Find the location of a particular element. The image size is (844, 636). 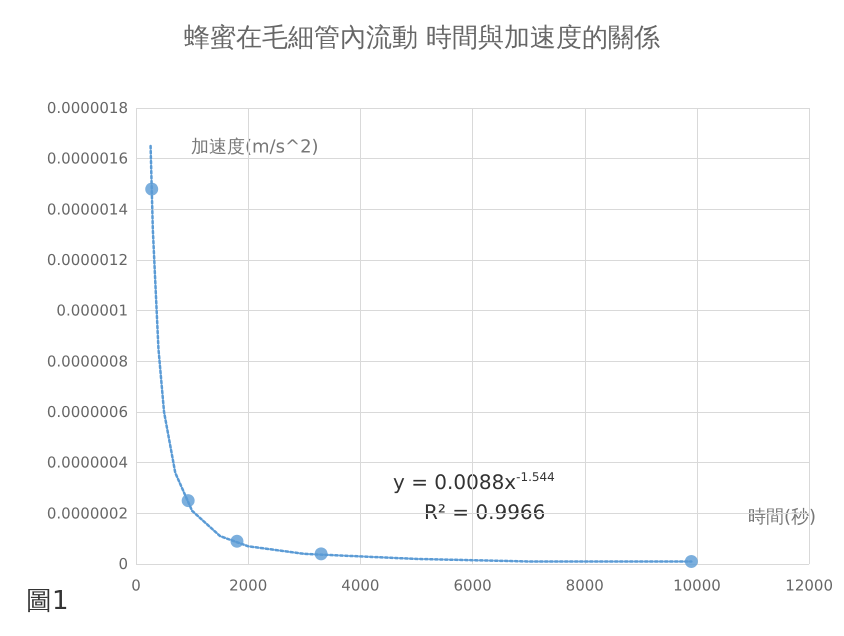

y-tick-label: 0.0000008 is located at coordinates (87, 361).